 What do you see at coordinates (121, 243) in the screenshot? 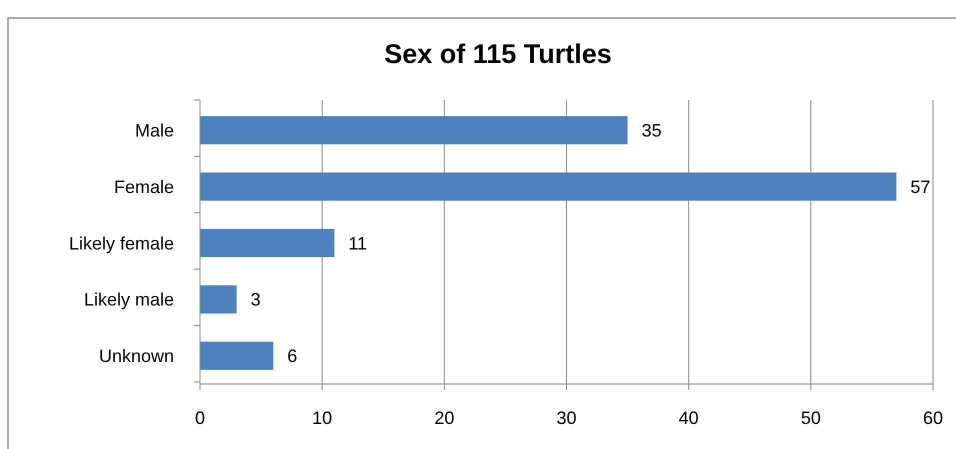
I see `y-tick-label: Likely female` at bounding box center [121, 243].